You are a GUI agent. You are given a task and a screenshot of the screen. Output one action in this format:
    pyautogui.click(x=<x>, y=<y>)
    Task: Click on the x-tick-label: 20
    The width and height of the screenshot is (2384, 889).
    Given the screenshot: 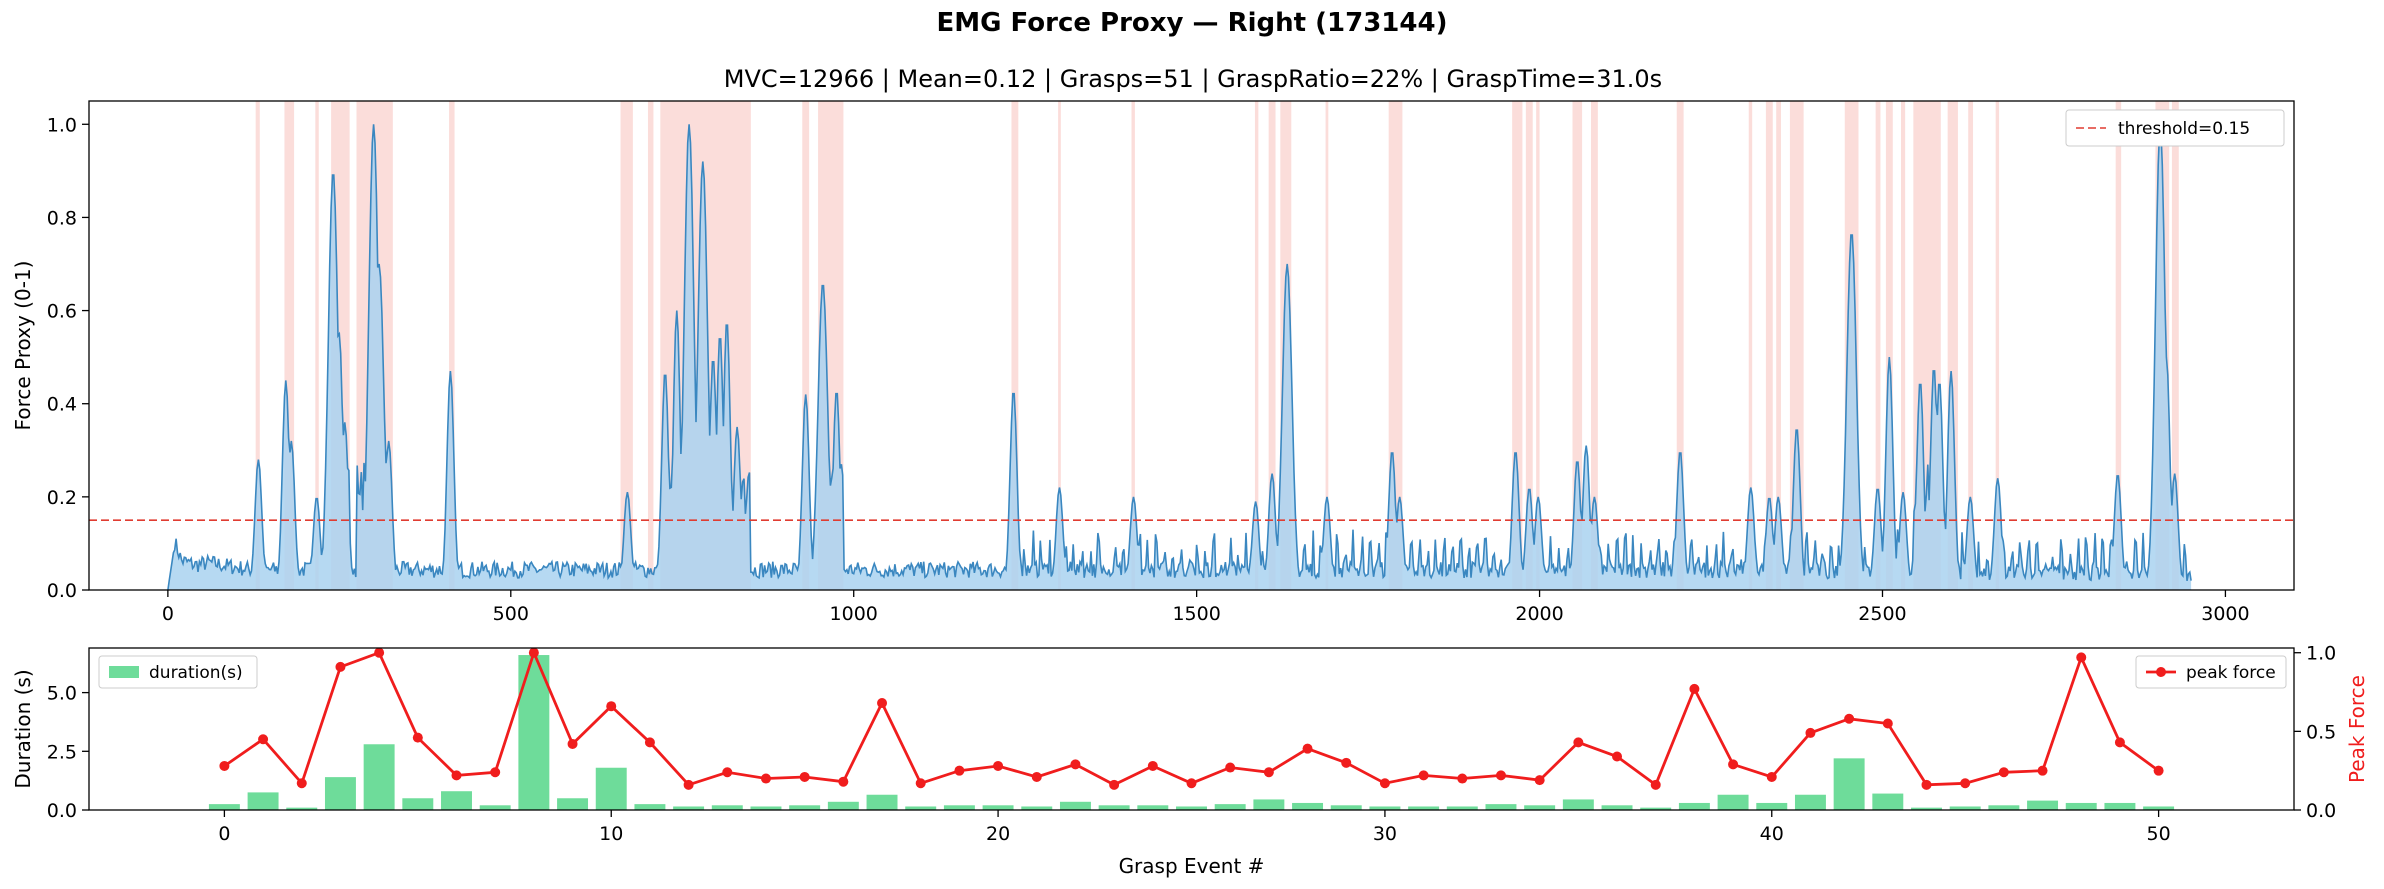 What is the action you would take?
    pyautogui.click(x=998, y=834)
    